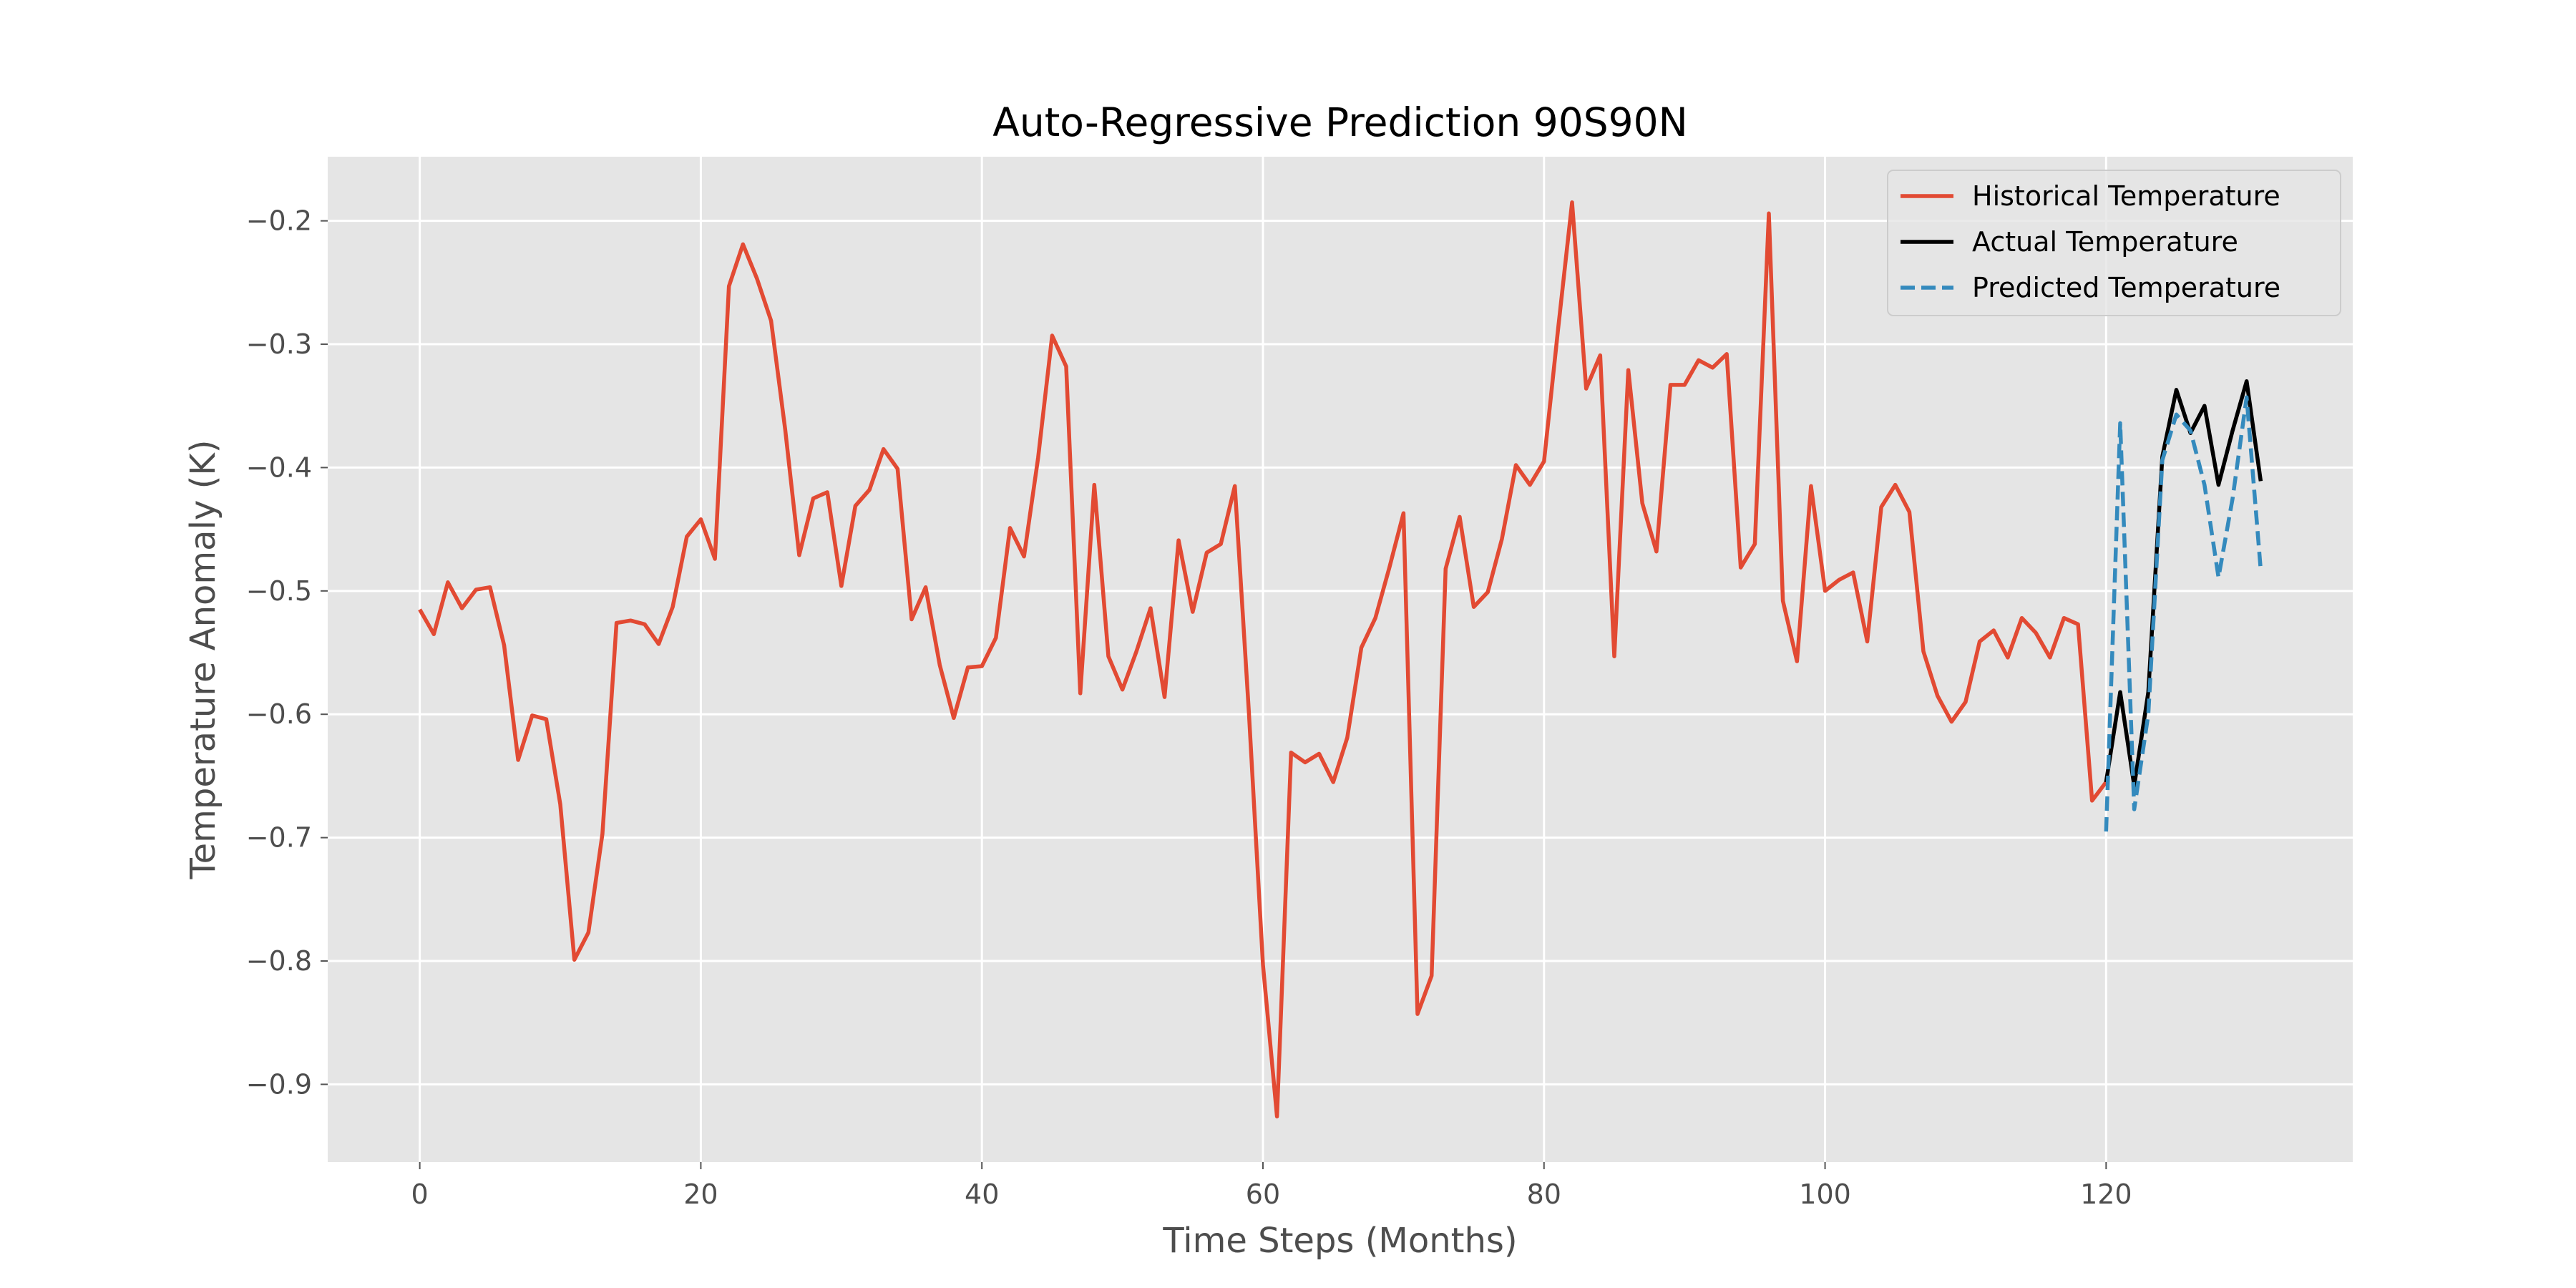  Describe the element at coordinates (2105, 242) in the screenshot. I see `legend-label-actual-temperature: Actual Temperature` at that location.